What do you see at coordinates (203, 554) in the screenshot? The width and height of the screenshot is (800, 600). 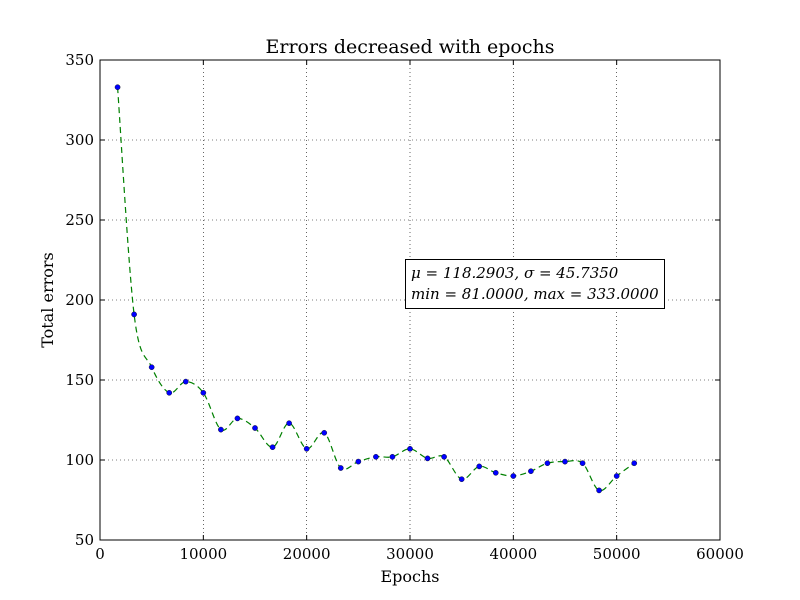 I see `x-tick-label: 10000` at bounding box center [203, 554].